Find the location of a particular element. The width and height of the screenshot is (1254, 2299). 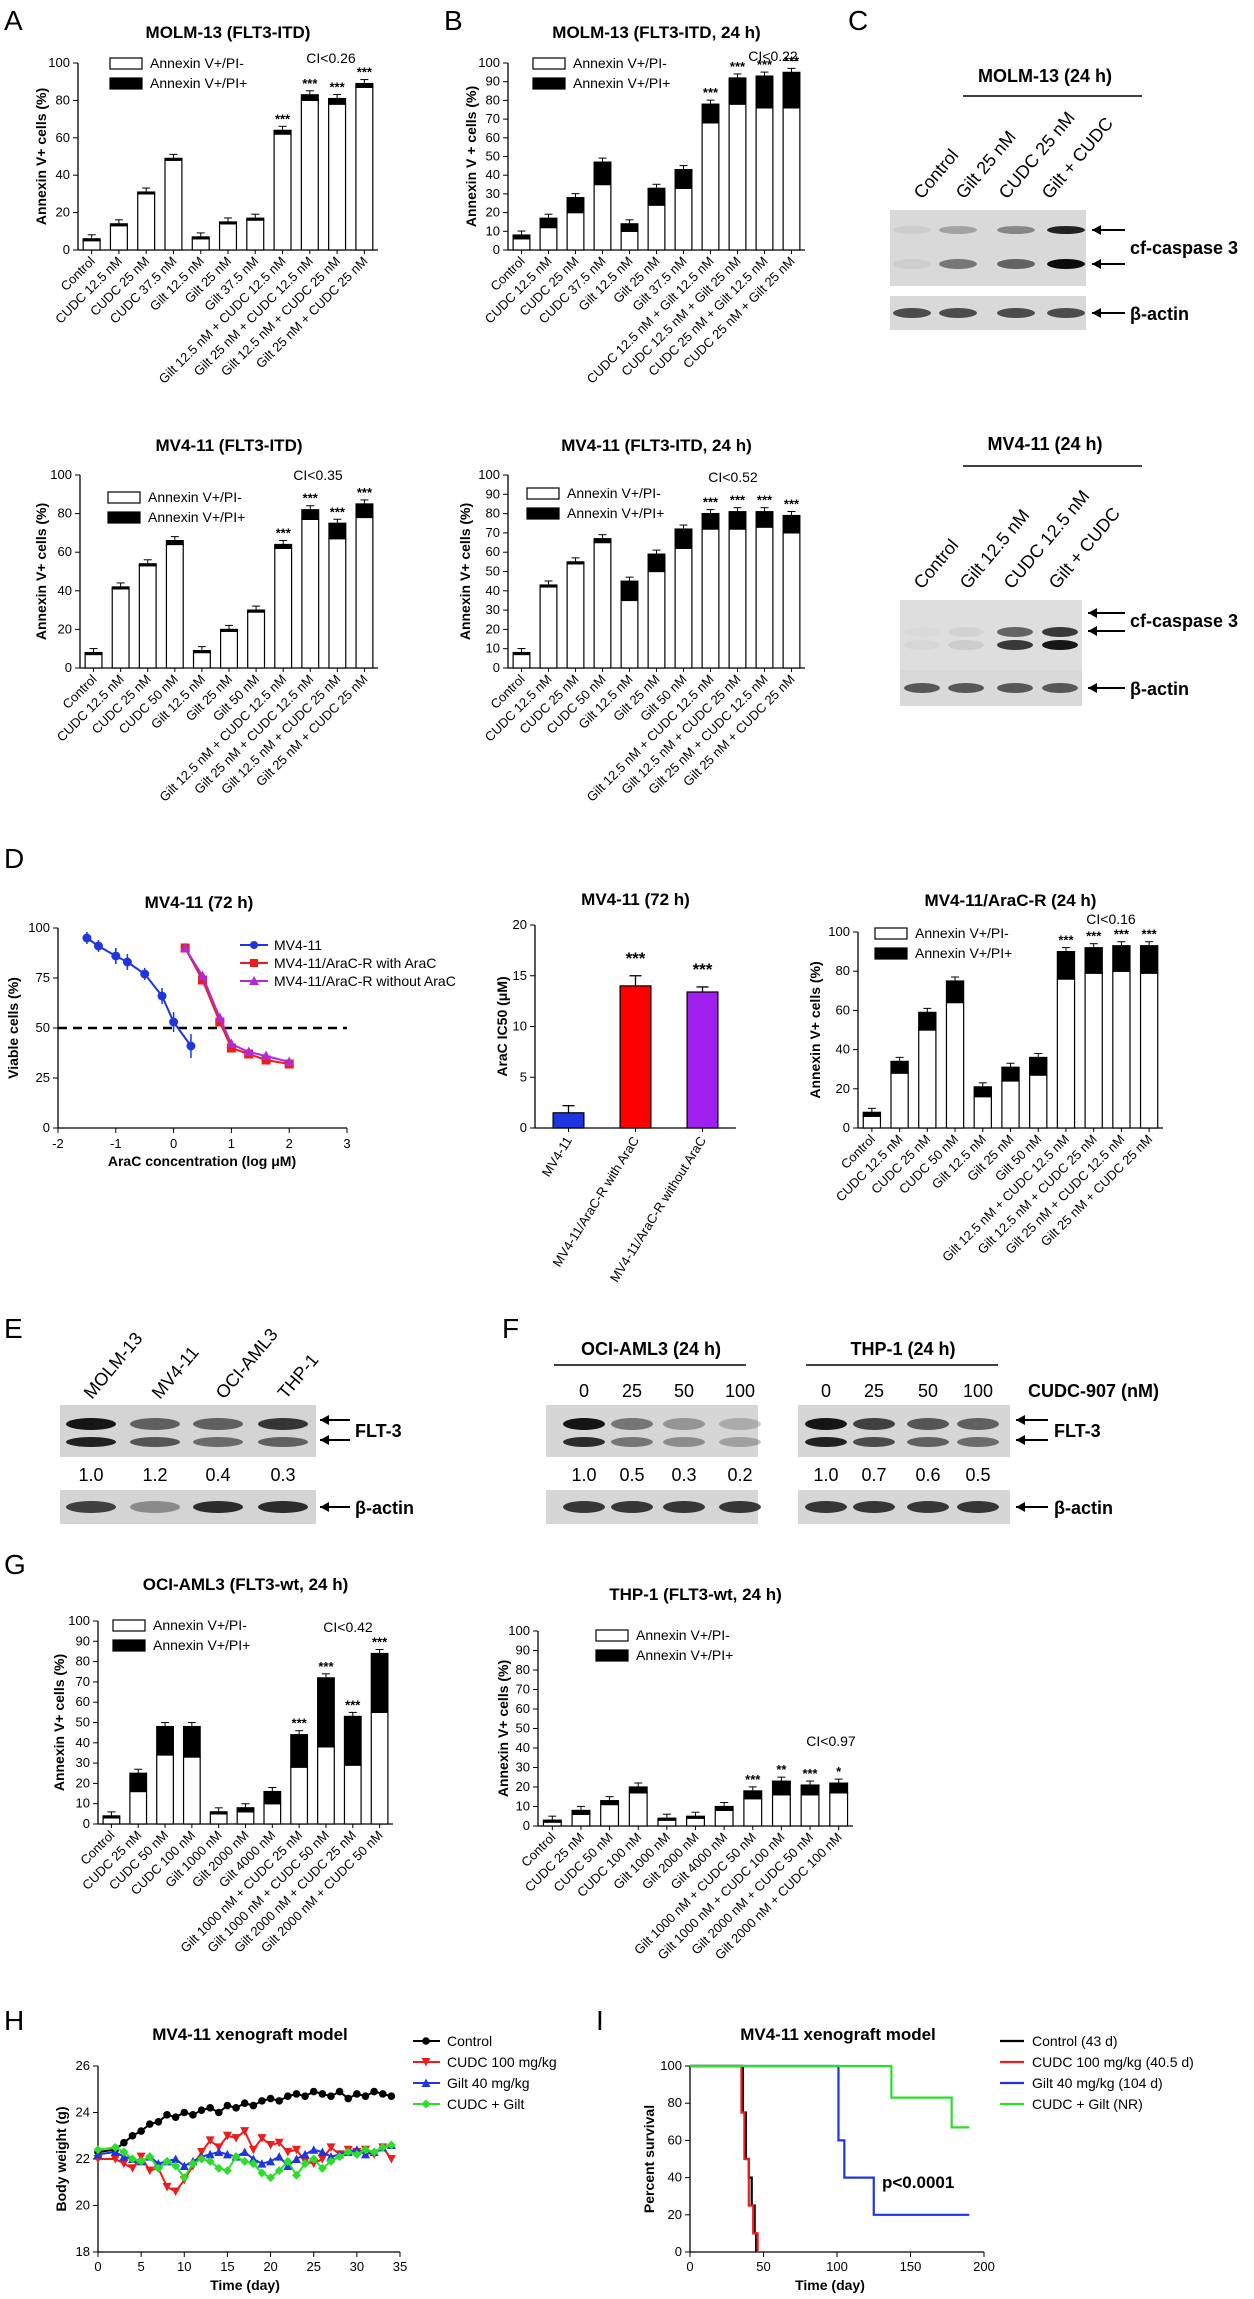

blot-membrane-flt3-oci is located at coordinates (652, 1431).